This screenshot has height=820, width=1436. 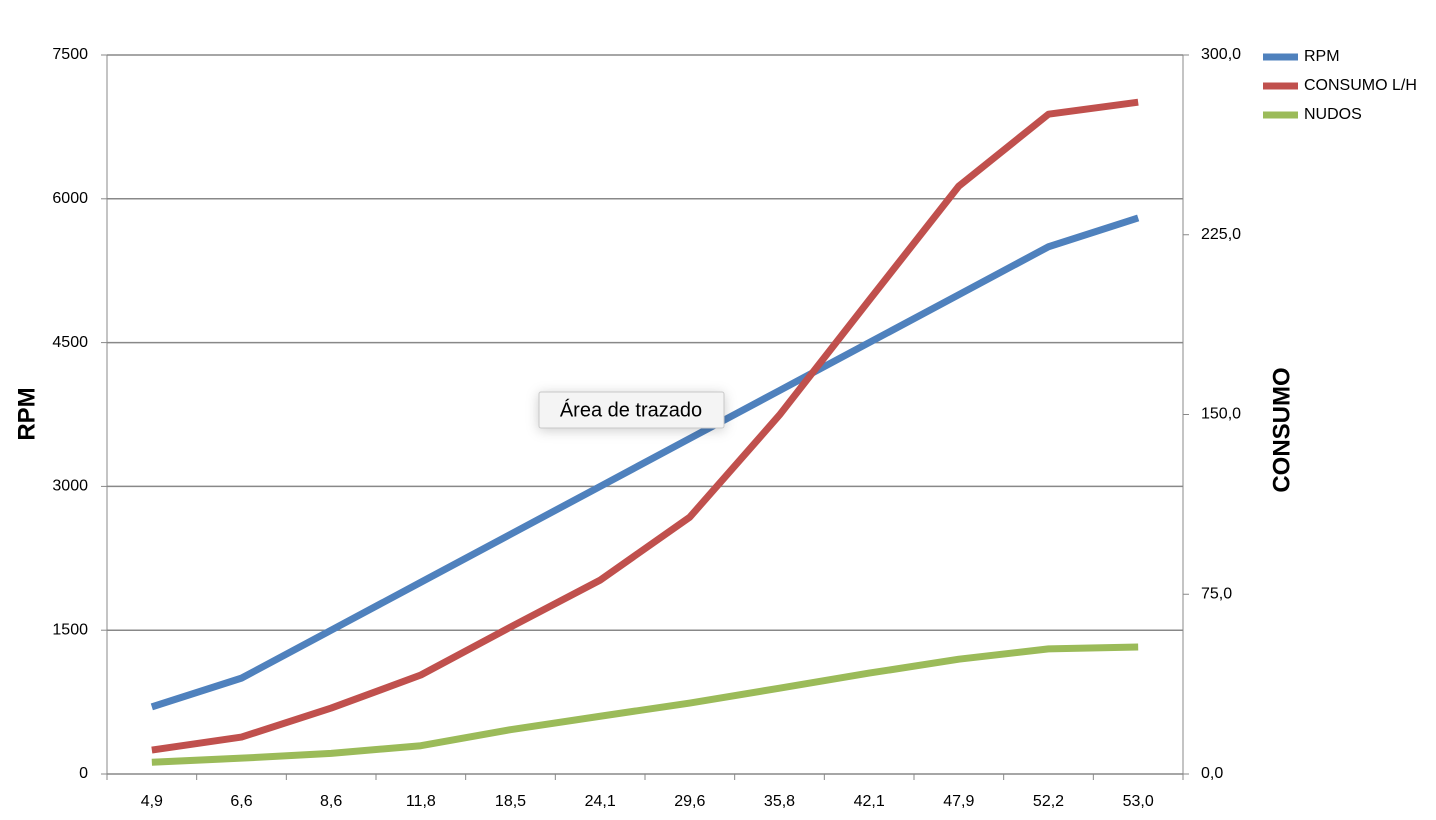 What do you see at coordinates (1221, 414) in the screenshot?
I see `y2-tick-label: 150,0` at bounding box center [1221, 414].